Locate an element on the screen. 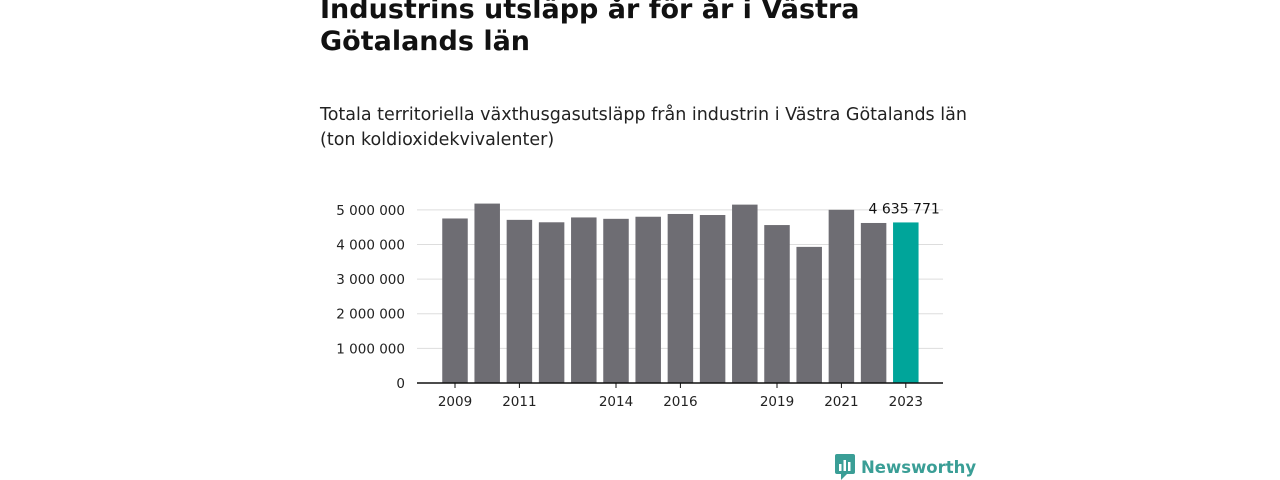 The image size is (1280, 480). x-axis-ticks: 2009 2011 2014 2016 2019 2021 2023 is located at coordinates (680, 396).